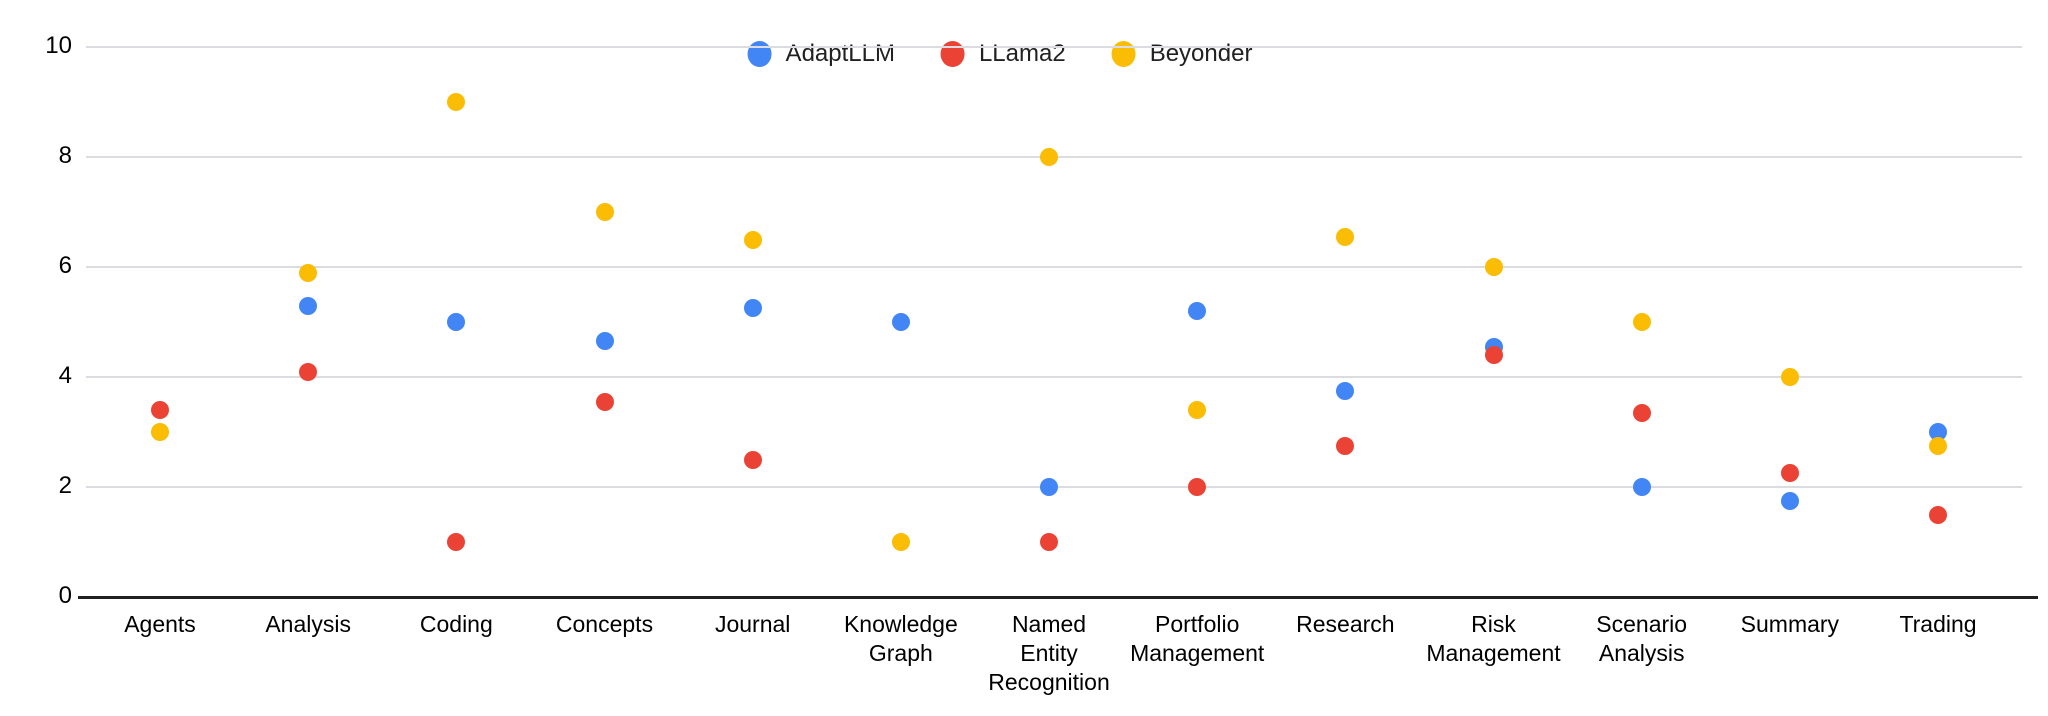 This screenshot has width=2048, height=716. Describe the element at coordinates (308, 305) in the screenshot. I see `point-adaptllm-analysis` at that location.